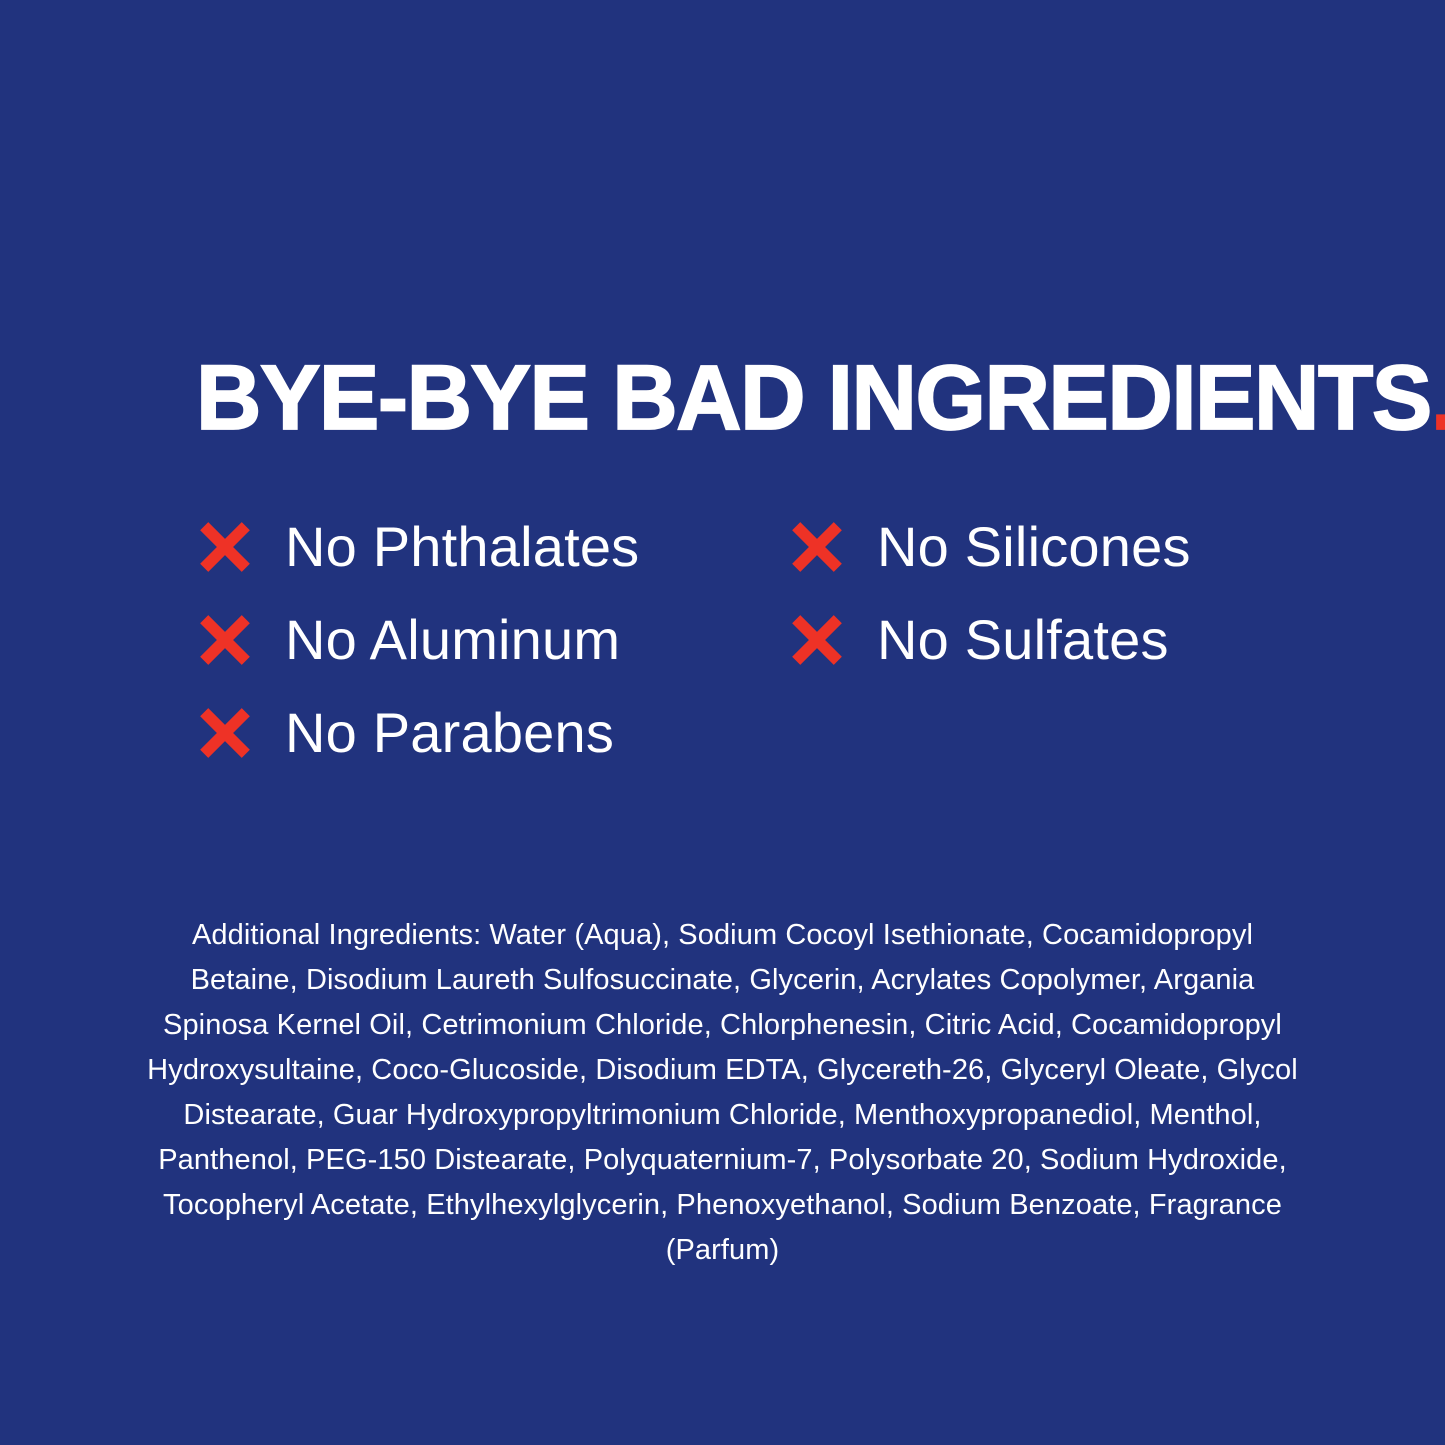  Describe the element at coordinates (1437, 398) in the screenshot. I see `headline-period: .` at that location.